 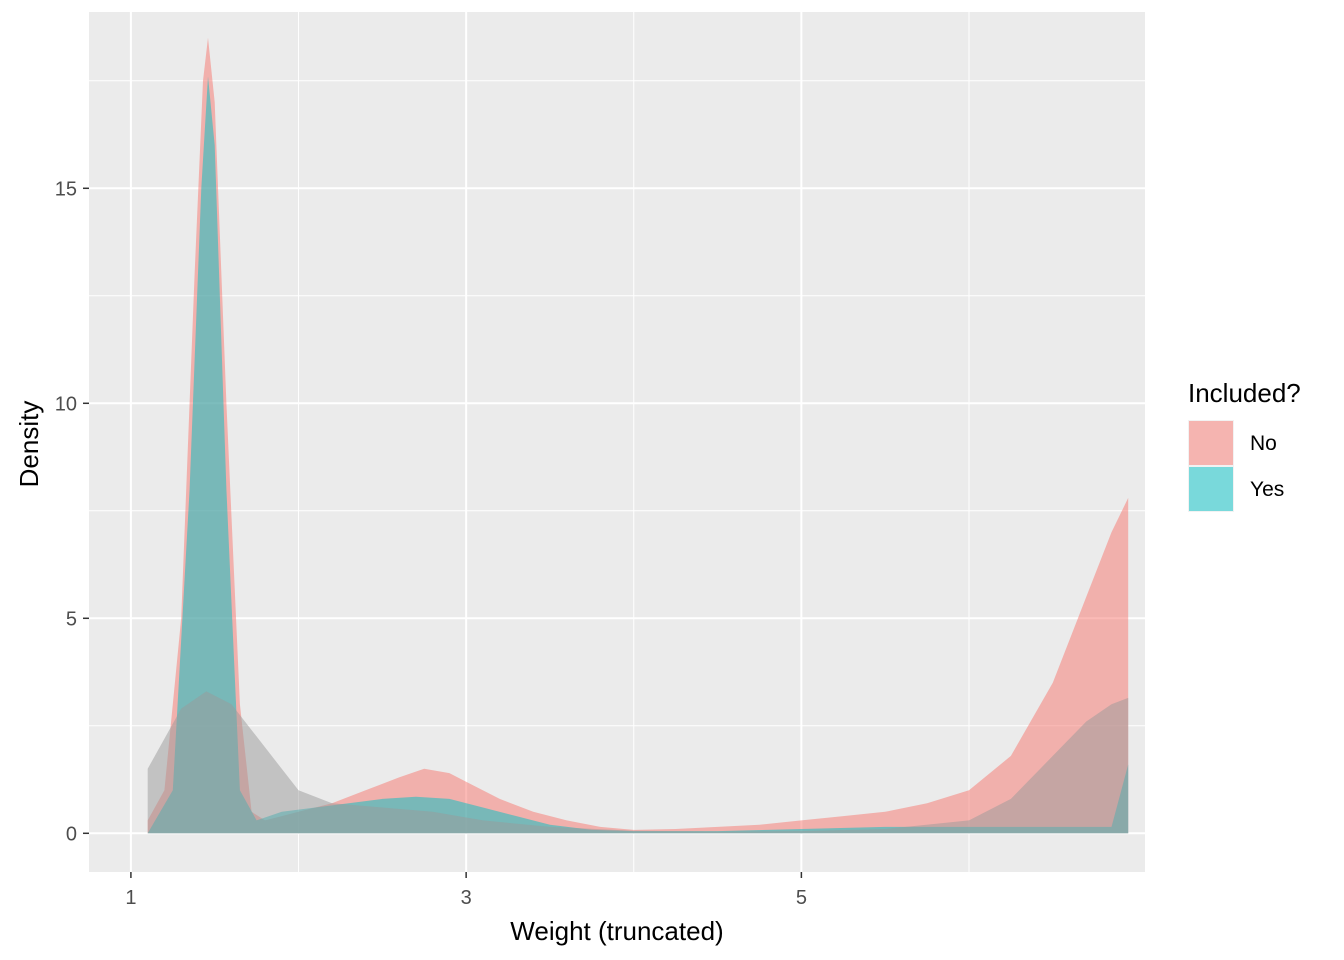 What do you see at coordinates (801, 898) in the screenshot?
I see `x-tick-label: 5` at bounding box center [801, 898].